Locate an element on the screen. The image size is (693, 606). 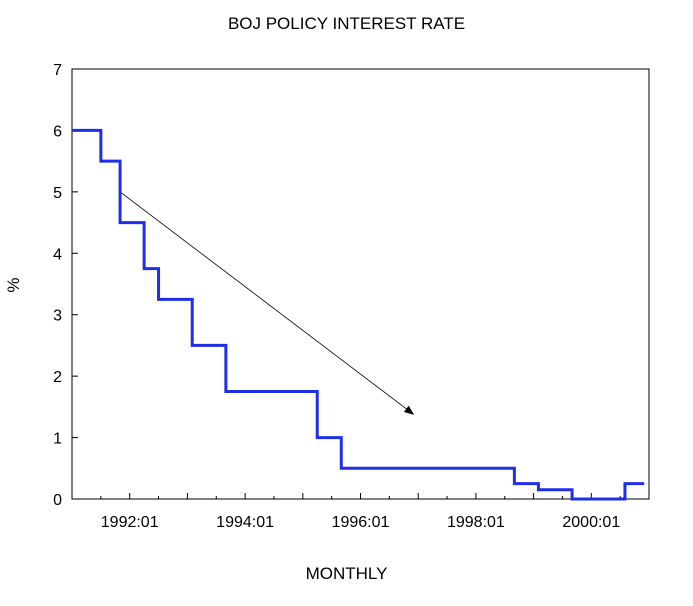
x-tick-label: 1998:01 is located at coordinates (476, 522).